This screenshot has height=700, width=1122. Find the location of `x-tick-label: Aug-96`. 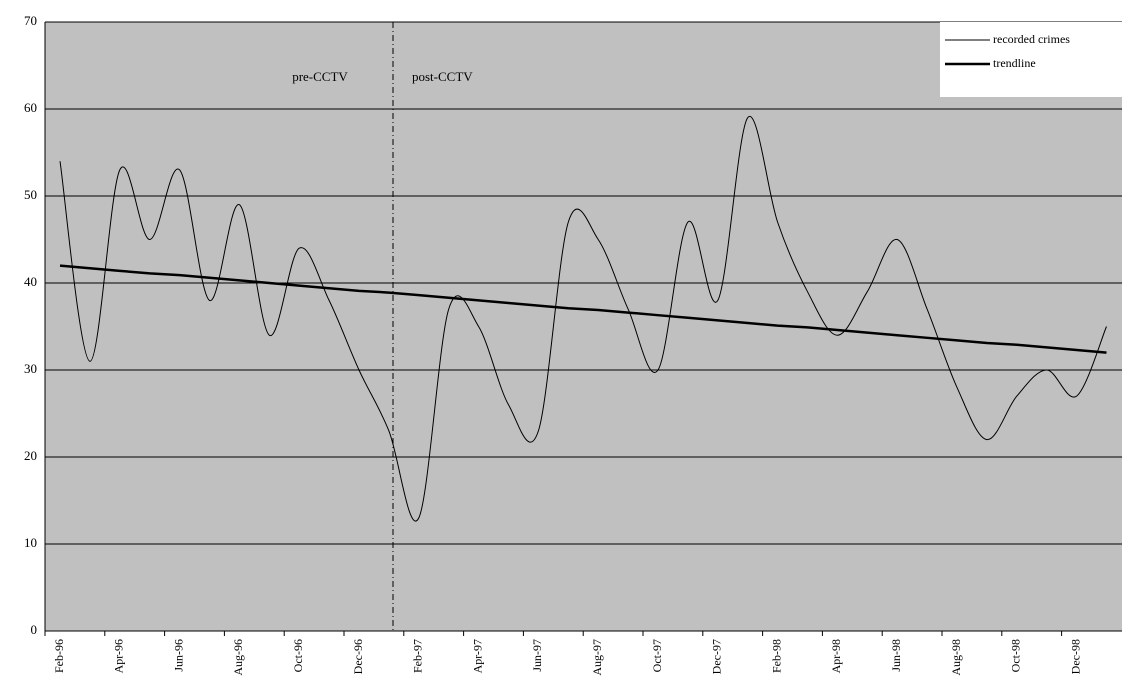

x-tick-label: Aug-96 is located at coordinates (238, 657).